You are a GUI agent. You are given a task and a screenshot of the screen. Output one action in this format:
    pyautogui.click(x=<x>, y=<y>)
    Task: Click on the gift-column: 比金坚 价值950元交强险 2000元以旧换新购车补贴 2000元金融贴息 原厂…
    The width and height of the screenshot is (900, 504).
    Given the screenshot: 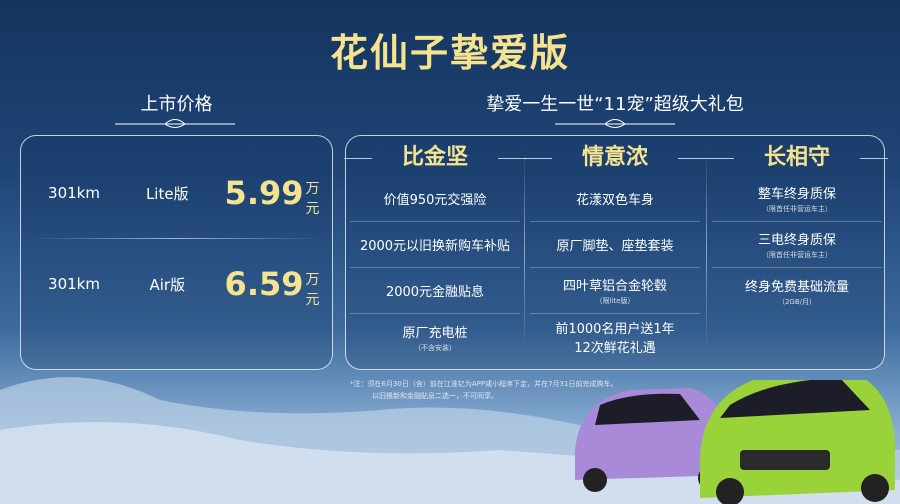 What is the action you would take?
    pyautogui.click(x=435, y=250)
    